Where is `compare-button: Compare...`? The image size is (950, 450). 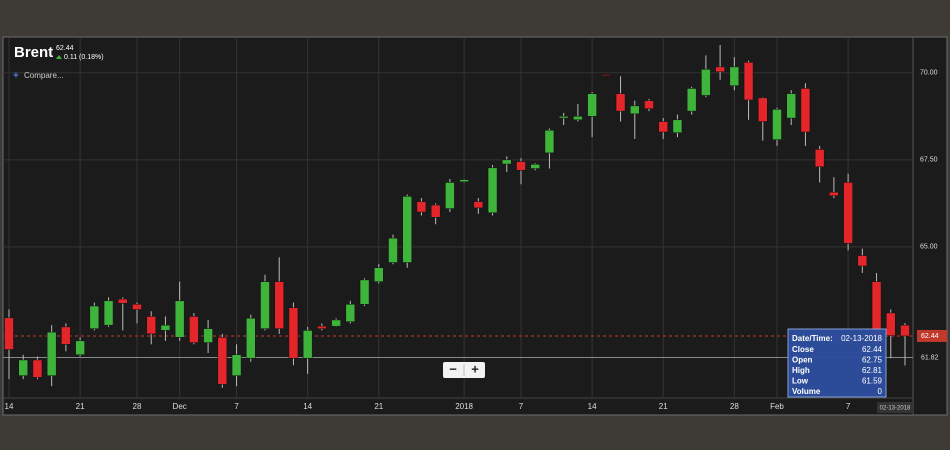 compare-button: Compare... is located at coordinates (44, 75).